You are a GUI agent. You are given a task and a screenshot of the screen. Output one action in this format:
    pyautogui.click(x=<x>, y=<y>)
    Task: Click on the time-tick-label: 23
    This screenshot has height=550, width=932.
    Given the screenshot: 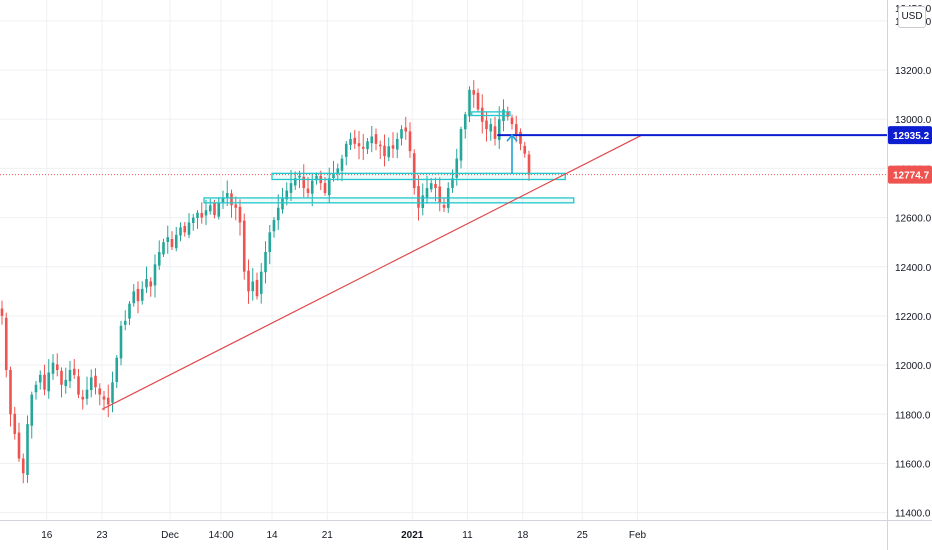 What is the action you would take?
    pyautogui.click(x=102, y=535)
    